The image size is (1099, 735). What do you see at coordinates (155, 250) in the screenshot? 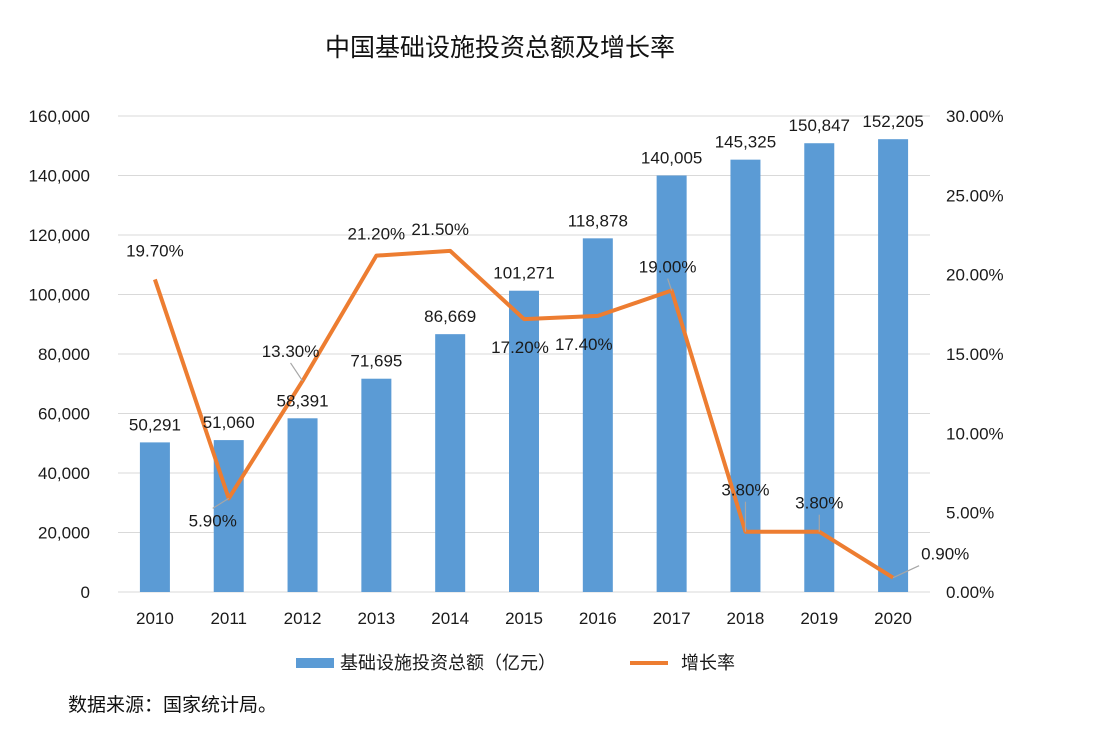
I see `growth-value-label: 19.70%` at bounding box center [155, 250].